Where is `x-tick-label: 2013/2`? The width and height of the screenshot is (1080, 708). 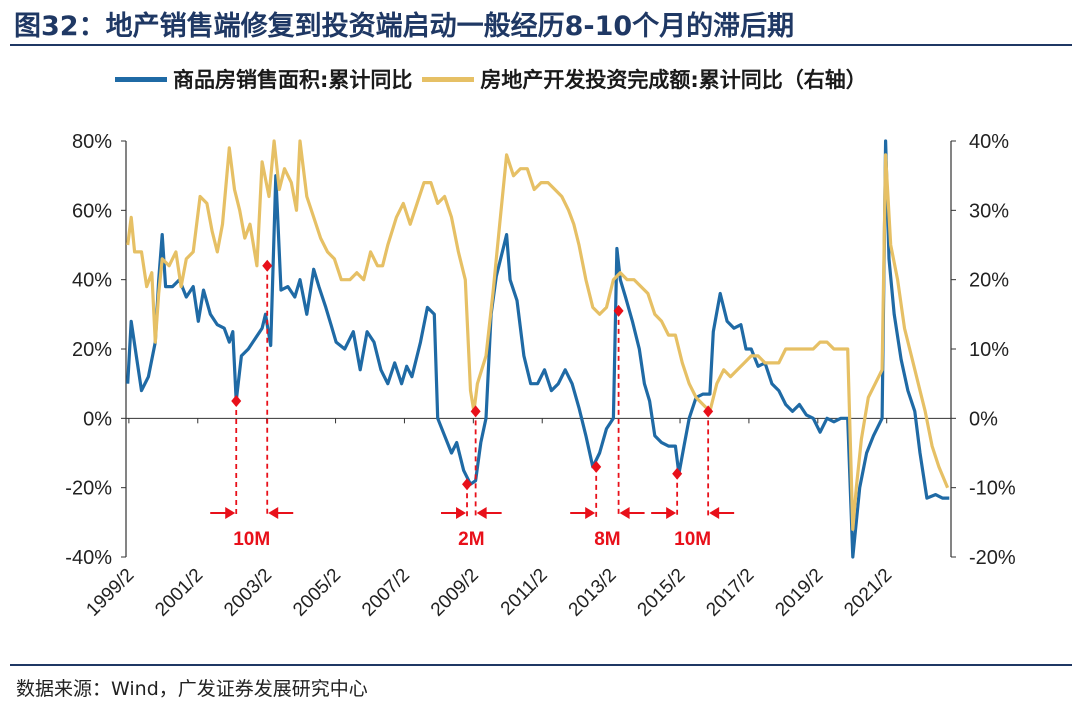
x-tick-label: 2013/2 is located at coordinates (593, 593).